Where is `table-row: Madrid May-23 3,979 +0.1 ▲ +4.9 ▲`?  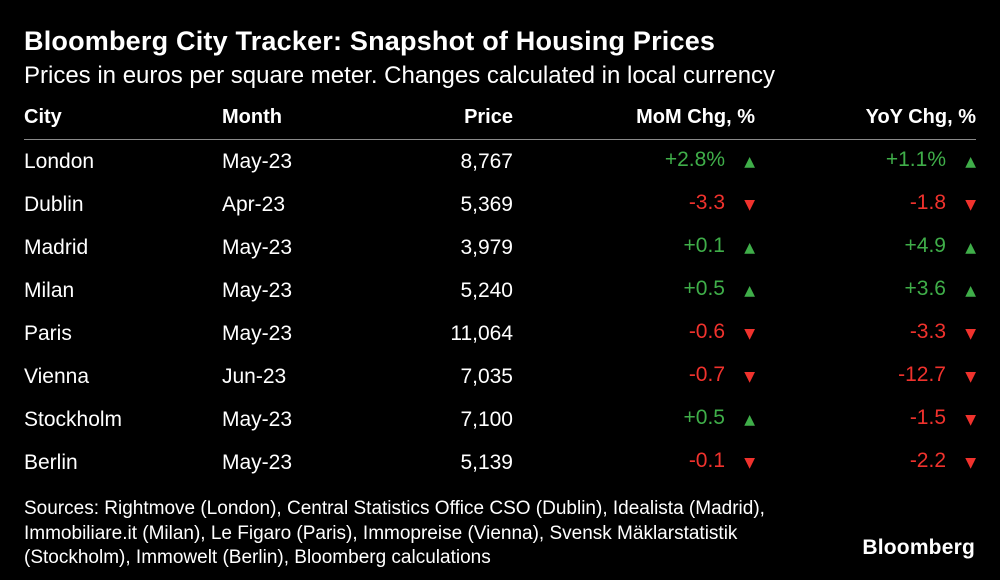 table-row: Madrid May-23 3,979 +0.1 ▲ +4.9 ▲ is located at coordinates (500, 247).